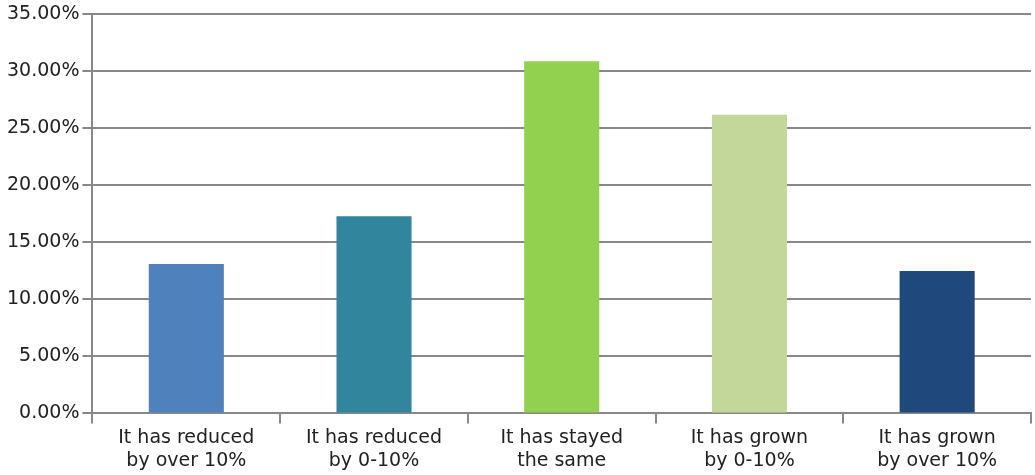  What do you see at coordinates (43, 297) in the screenshot?
I see `y-tick-label: 10.00%` at bounding box center [43, 297].